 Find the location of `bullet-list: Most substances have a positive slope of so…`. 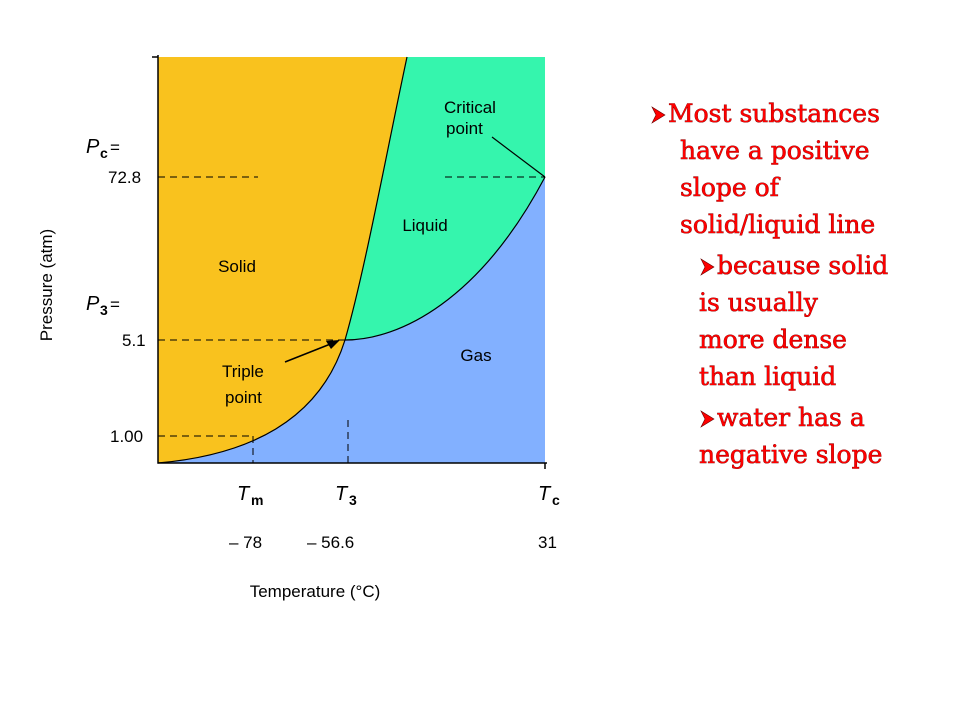

bullet-list: Most substances have a positive slope of so… is located at coordinates (770, 284).